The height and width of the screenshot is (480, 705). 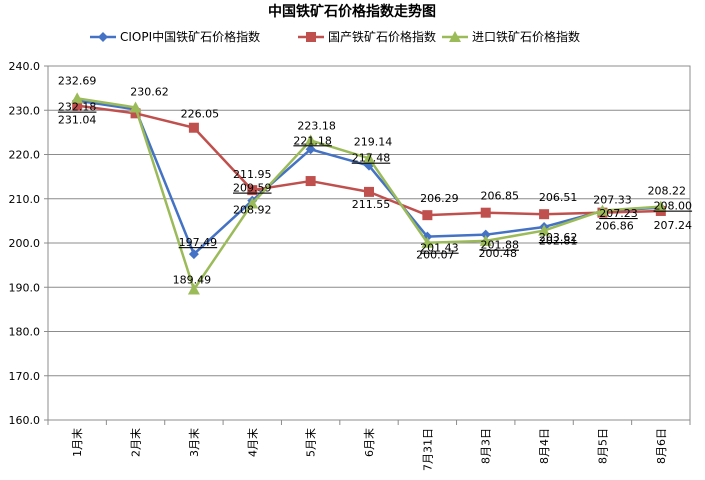 I want to click on data-label: 203.62, so click(x=558, y=237).